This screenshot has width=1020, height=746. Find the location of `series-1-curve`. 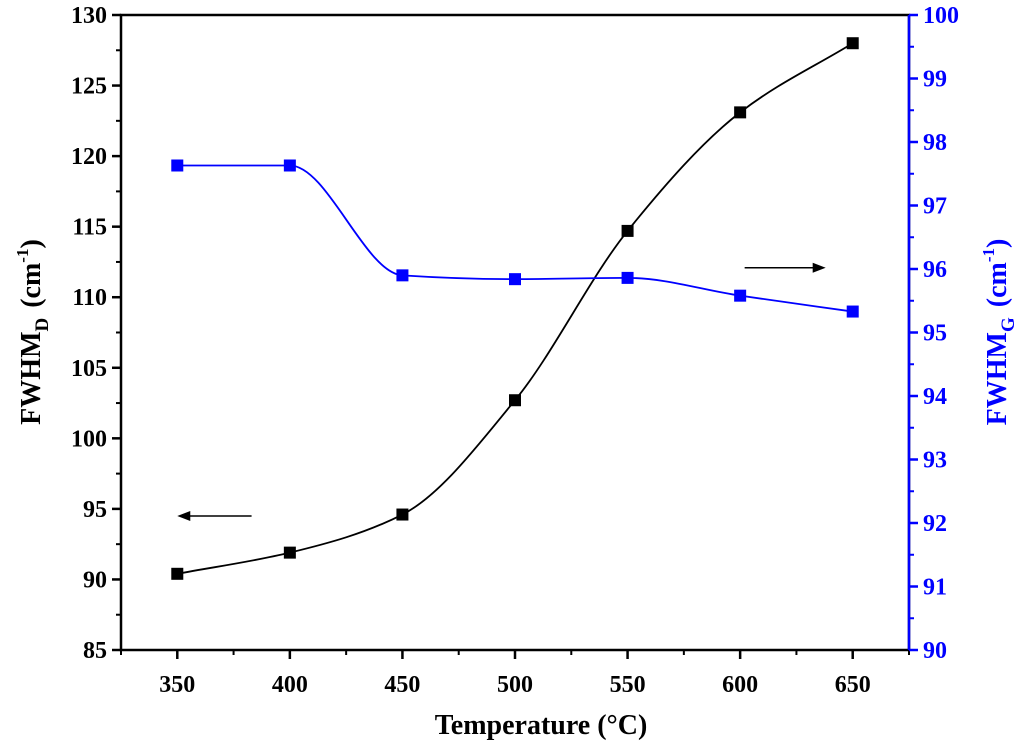

series-1-curve is located at coordinates (515, 238).